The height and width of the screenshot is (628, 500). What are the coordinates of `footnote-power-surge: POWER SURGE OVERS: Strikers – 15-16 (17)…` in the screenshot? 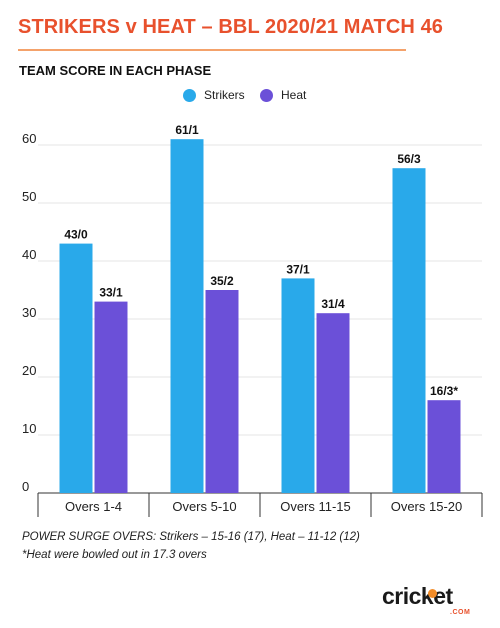 It's located at (191, 537).